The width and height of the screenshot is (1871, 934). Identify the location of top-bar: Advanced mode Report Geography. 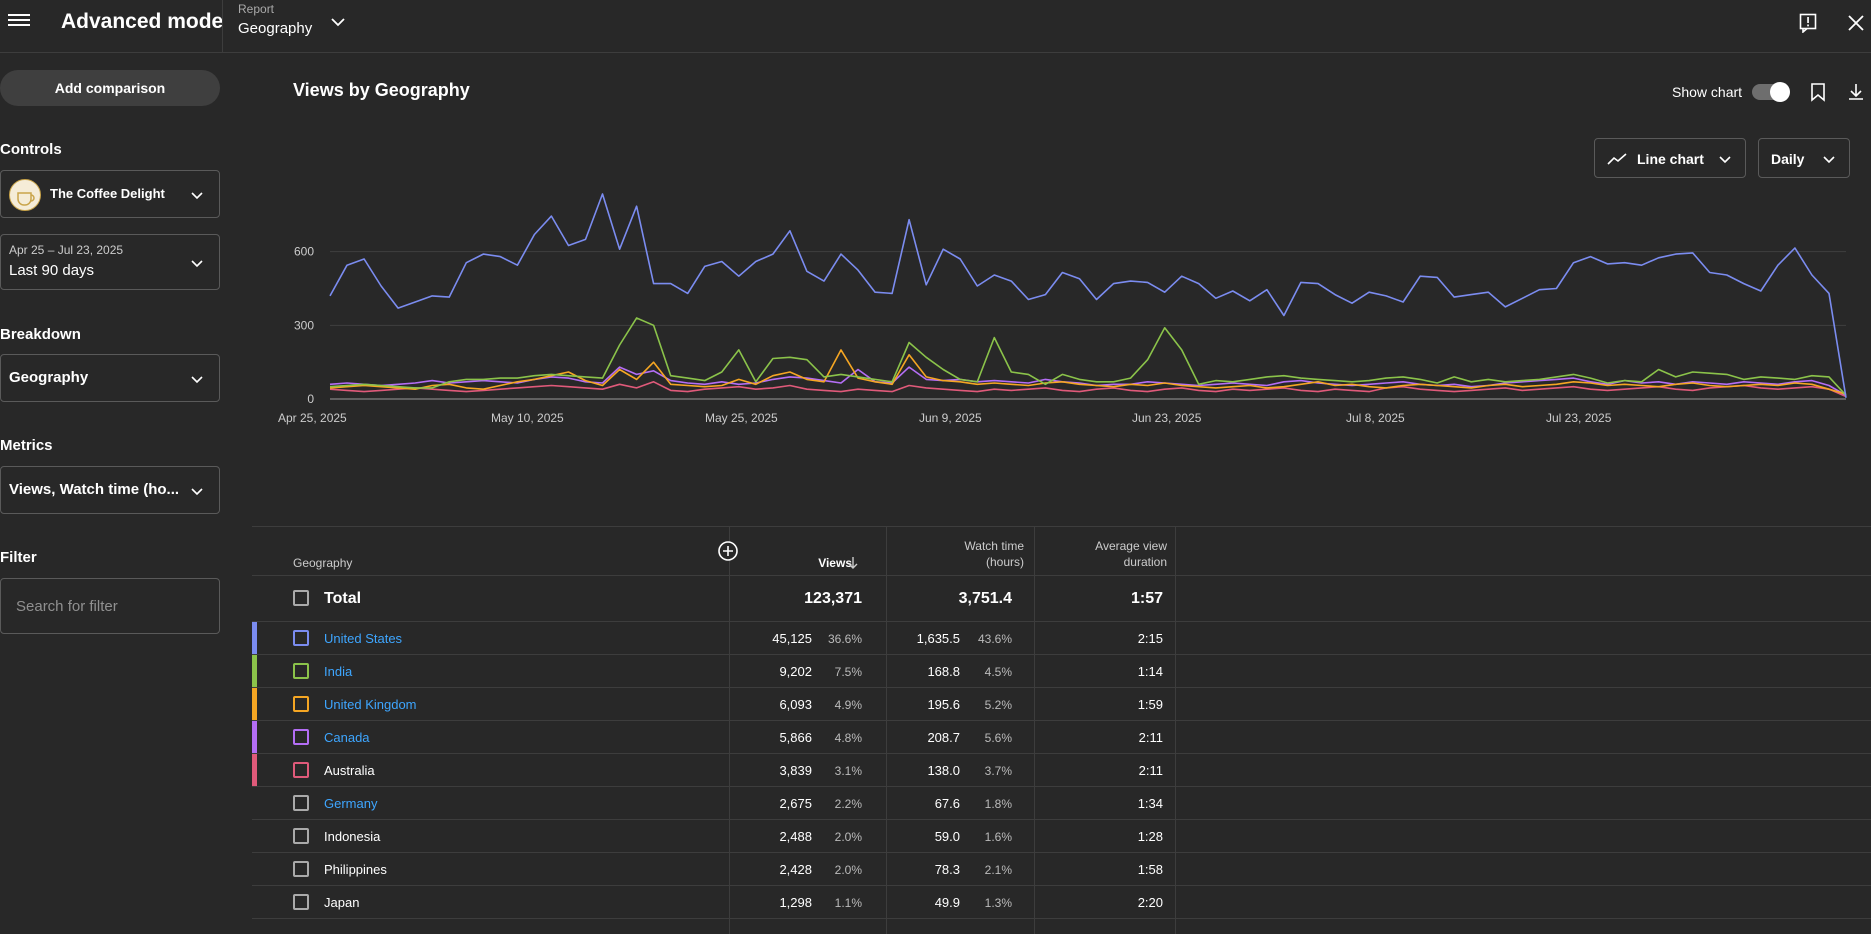
(935, 26).